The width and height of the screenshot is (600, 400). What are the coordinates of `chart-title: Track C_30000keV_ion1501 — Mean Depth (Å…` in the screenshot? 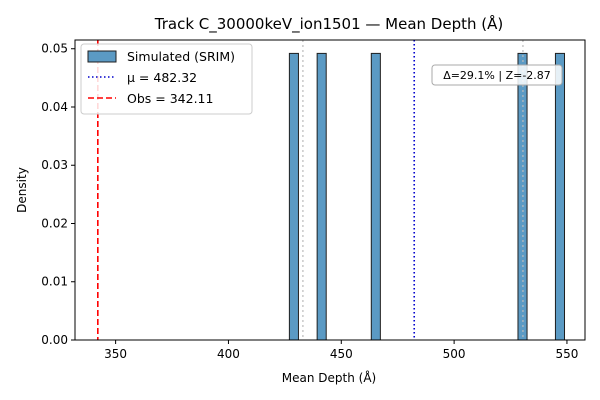 It's located at (328, 24).